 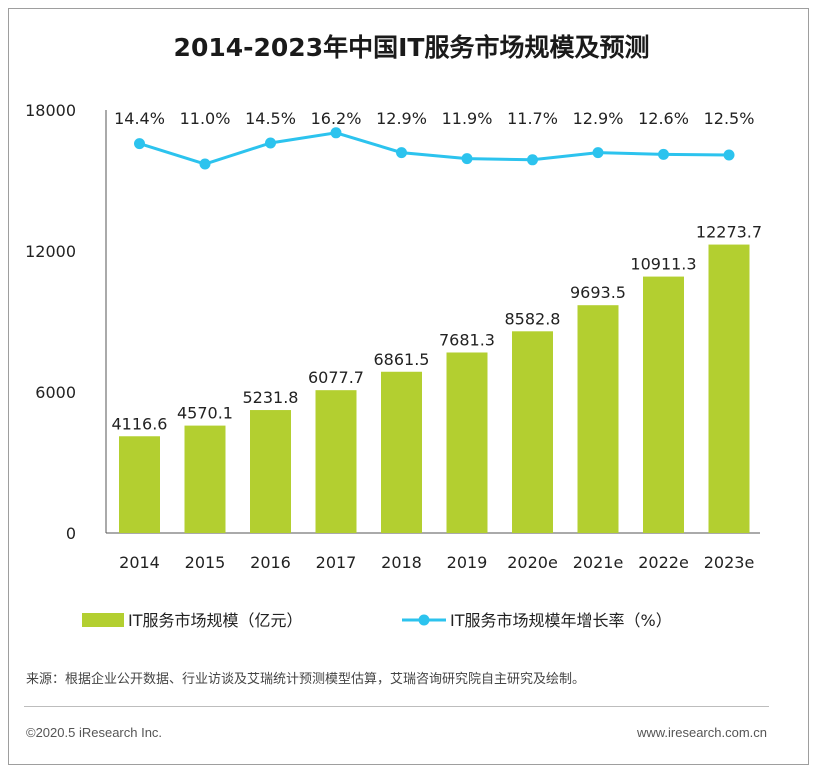 What do you see at coordinates (139, 118) in the screenshot?
I see `growth-value-label: 14.4%` at bounding box center [139, 118].